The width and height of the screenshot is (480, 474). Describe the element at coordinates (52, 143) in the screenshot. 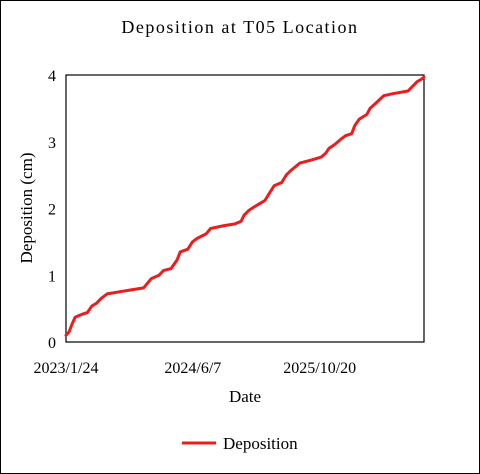

I see `y-tick-label: 3` at that location.